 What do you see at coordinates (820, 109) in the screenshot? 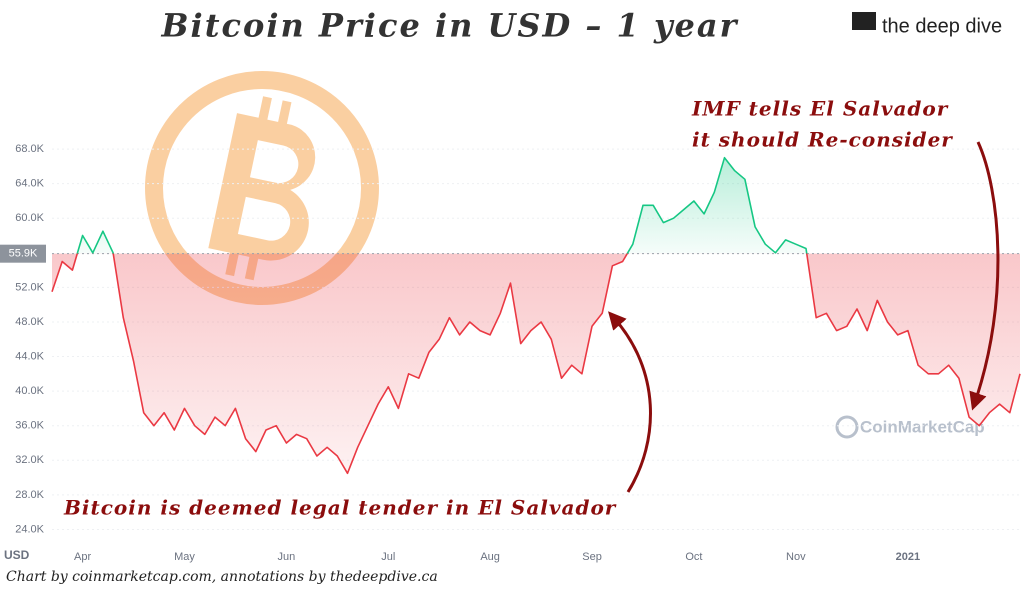
I see `annotation: IMF tells El Salvador` at bounding box center [820, 109].